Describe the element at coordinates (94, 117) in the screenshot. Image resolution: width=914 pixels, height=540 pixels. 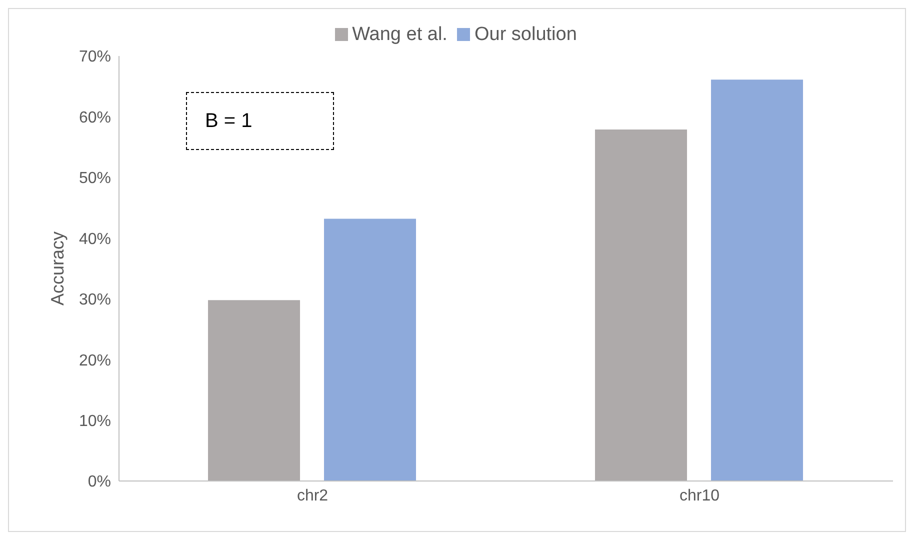
I see `y-tick-label: 60%` at that location.